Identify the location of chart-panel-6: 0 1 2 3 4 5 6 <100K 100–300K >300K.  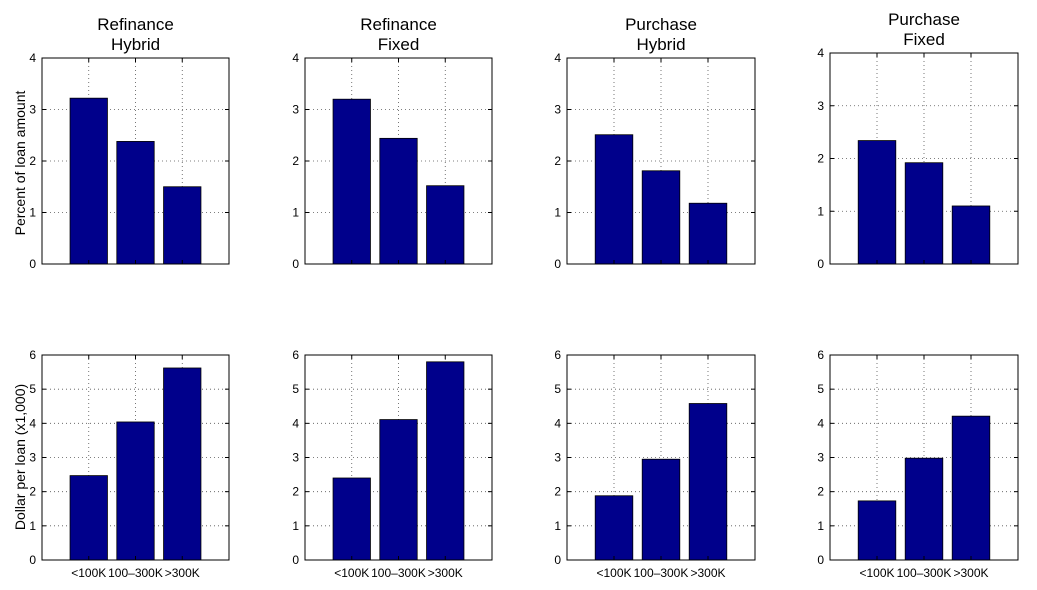
(392, 464).